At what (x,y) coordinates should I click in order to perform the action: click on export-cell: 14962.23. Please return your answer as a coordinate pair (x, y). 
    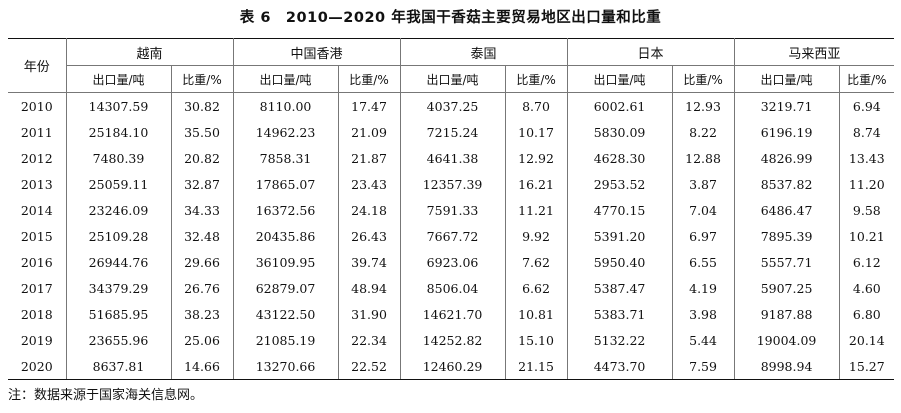
    Looking at the image, I should click on (286, 132).